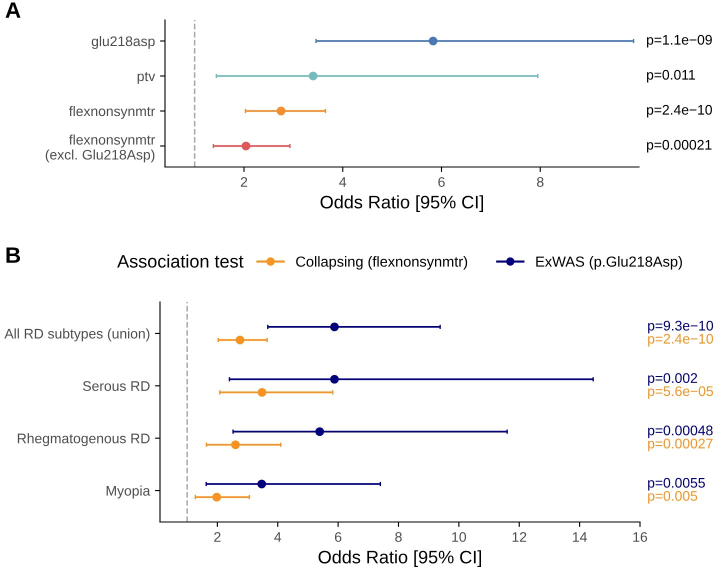 The width and height of the screenshot is (722, 571). What do you see at coordinates (13, 10) in the screenshot?
I see `chart-title: A` at bounding box center [13, 10].